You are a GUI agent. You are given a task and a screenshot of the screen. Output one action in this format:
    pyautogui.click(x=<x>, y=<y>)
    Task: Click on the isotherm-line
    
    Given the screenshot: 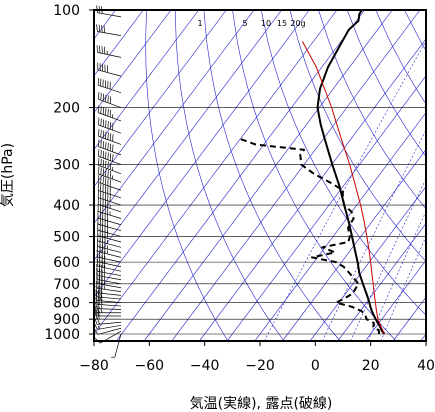 What is the action you would take?
    pyautogui.click(x=119, y=43)
    